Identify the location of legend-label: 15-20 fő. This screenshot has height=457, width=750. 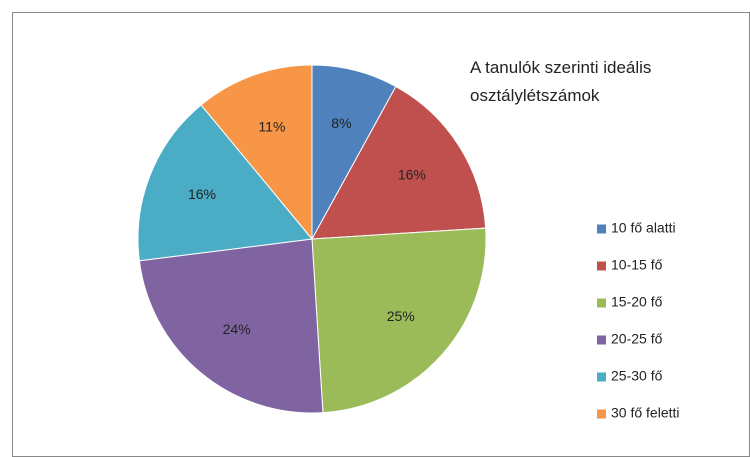
(637, 302).